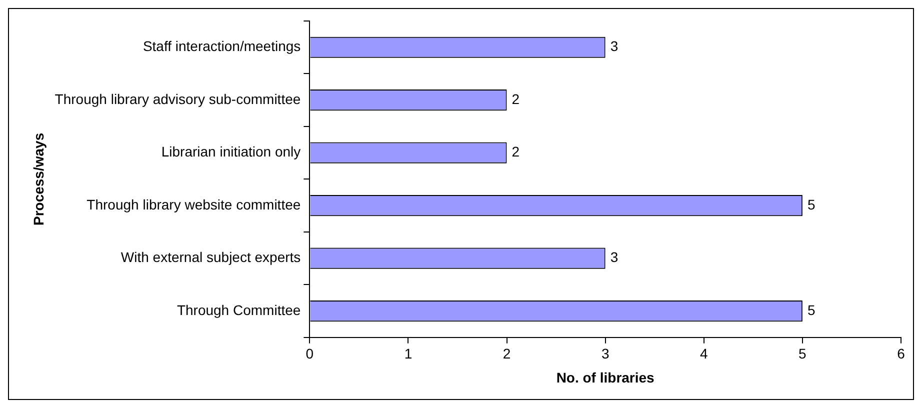  Describe the element at coordinates (802, 354) in the screenshot. I see `x-tick-label: 5` at that location.